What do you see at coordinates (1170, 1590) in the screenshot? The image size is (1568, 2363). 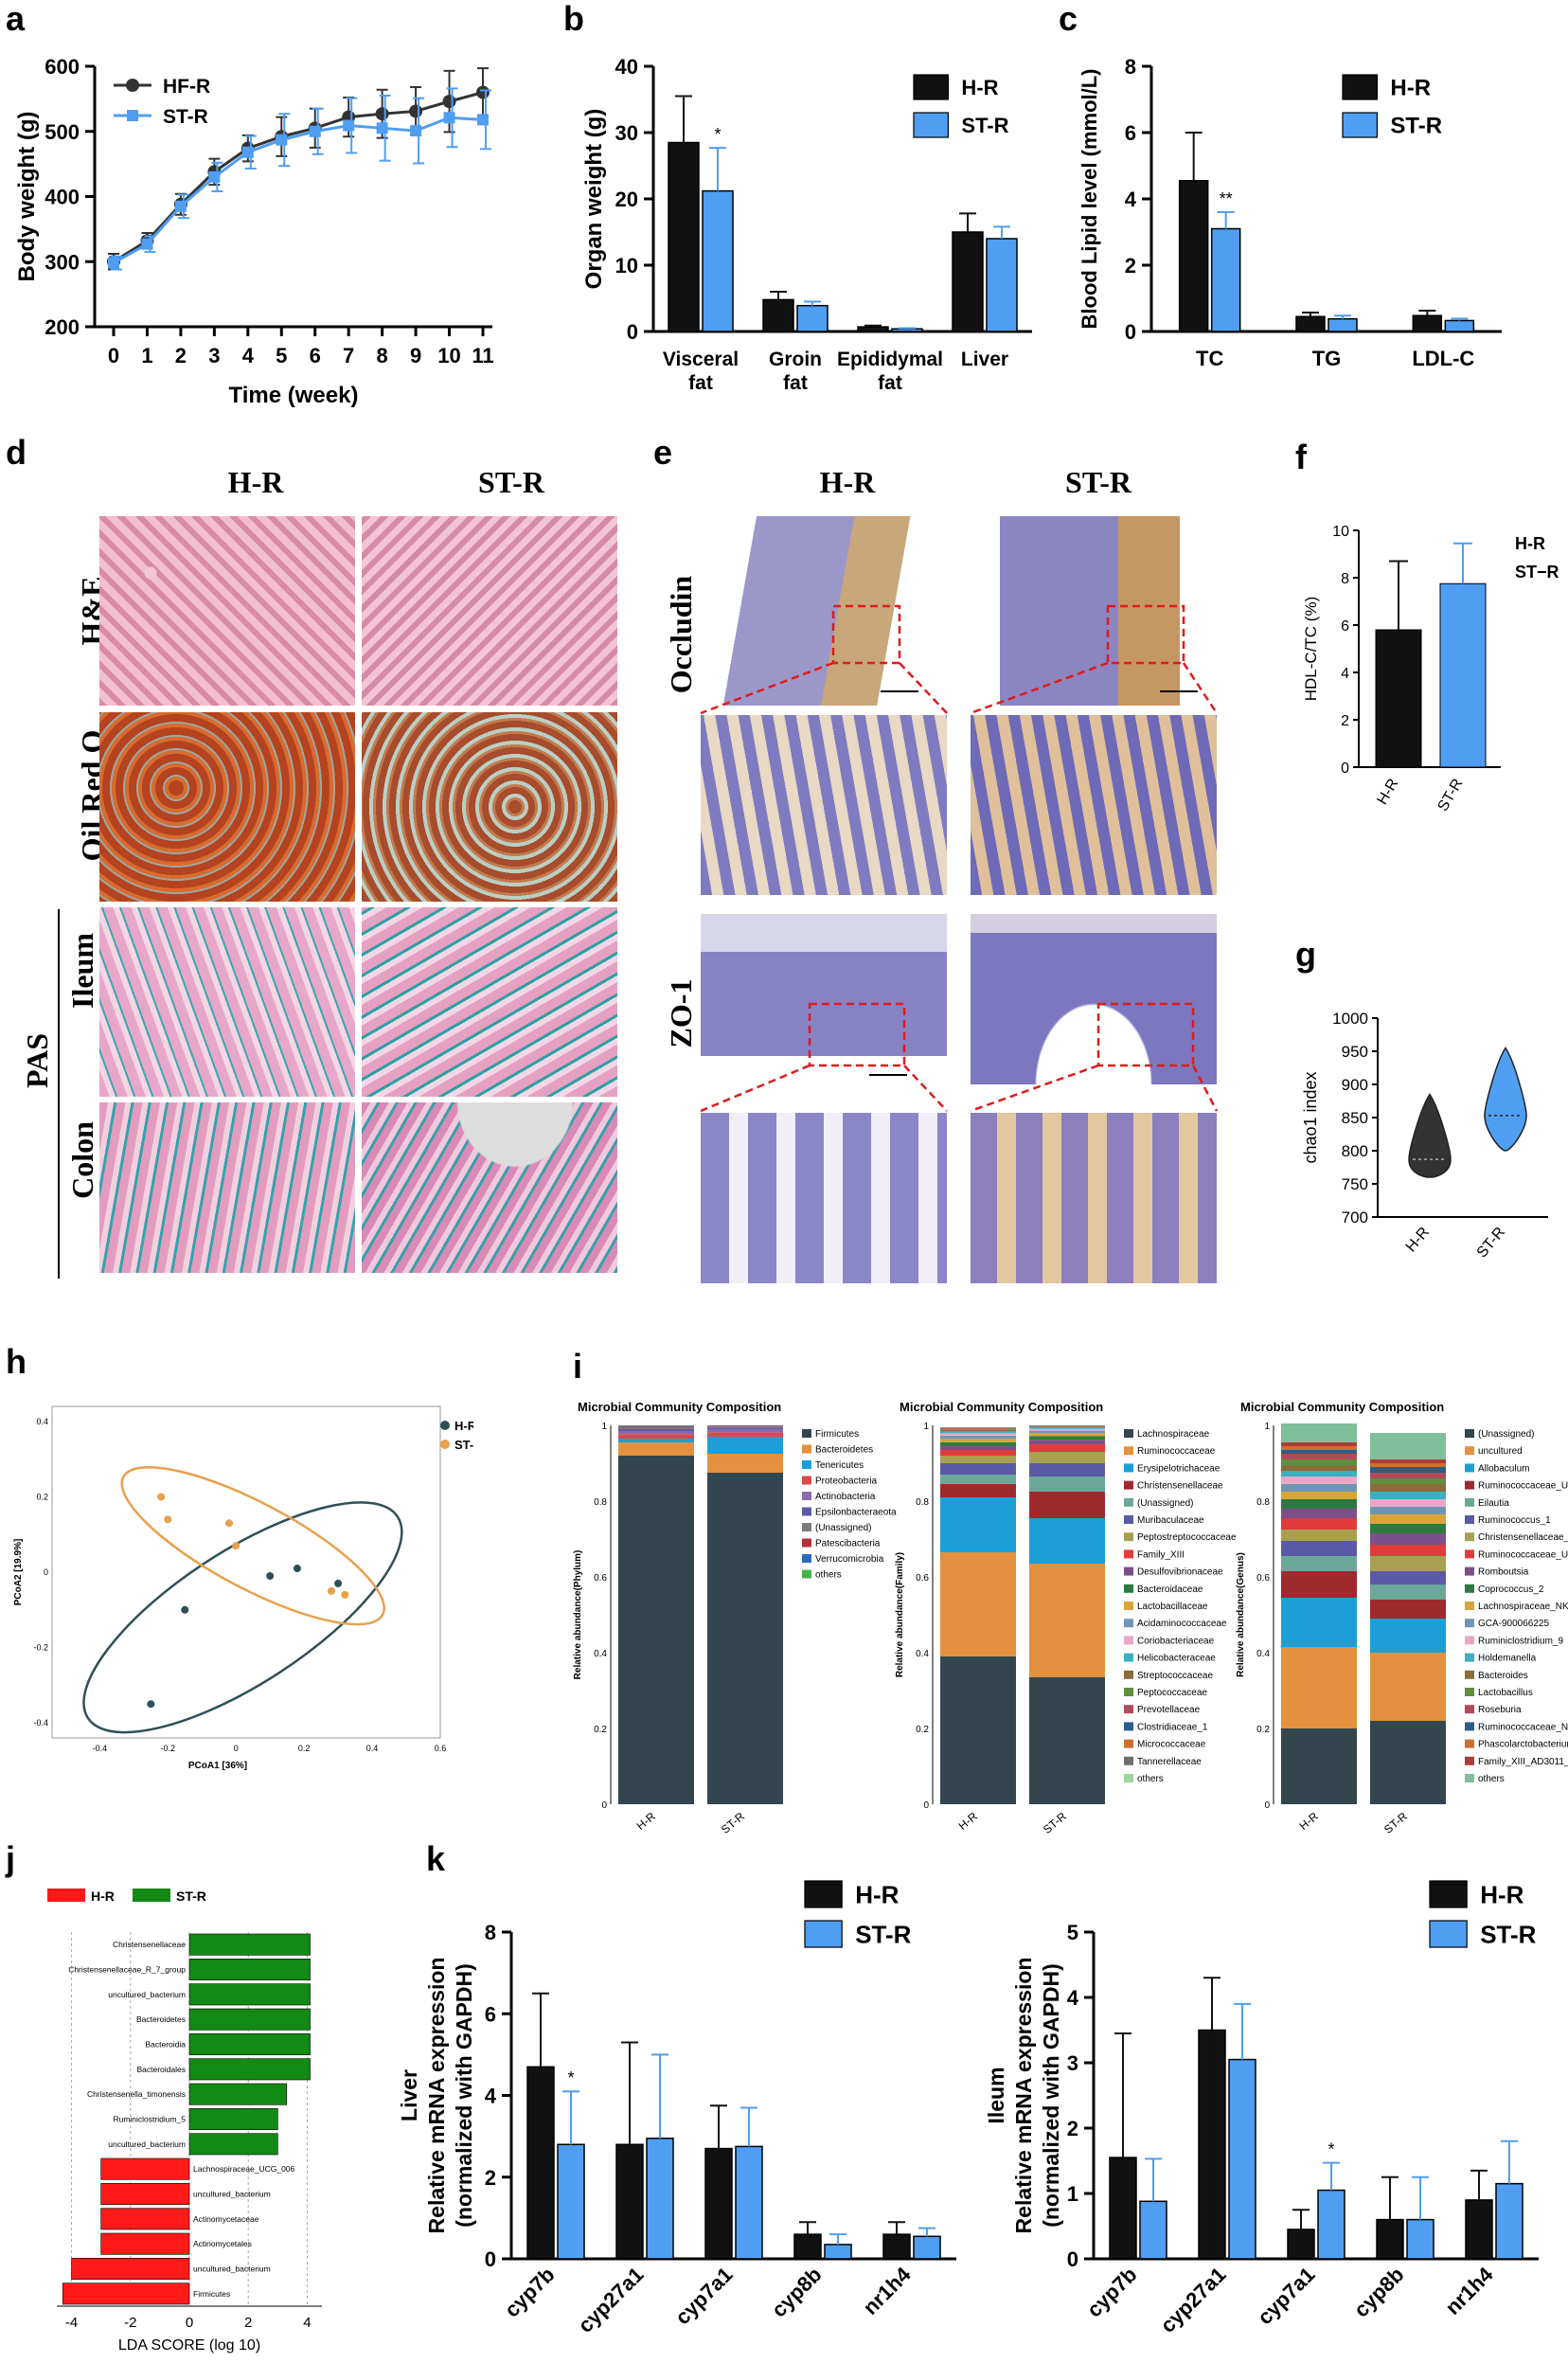 I see `legend-label: Bacteroidaceae` at bounding box center [1170, 1590].